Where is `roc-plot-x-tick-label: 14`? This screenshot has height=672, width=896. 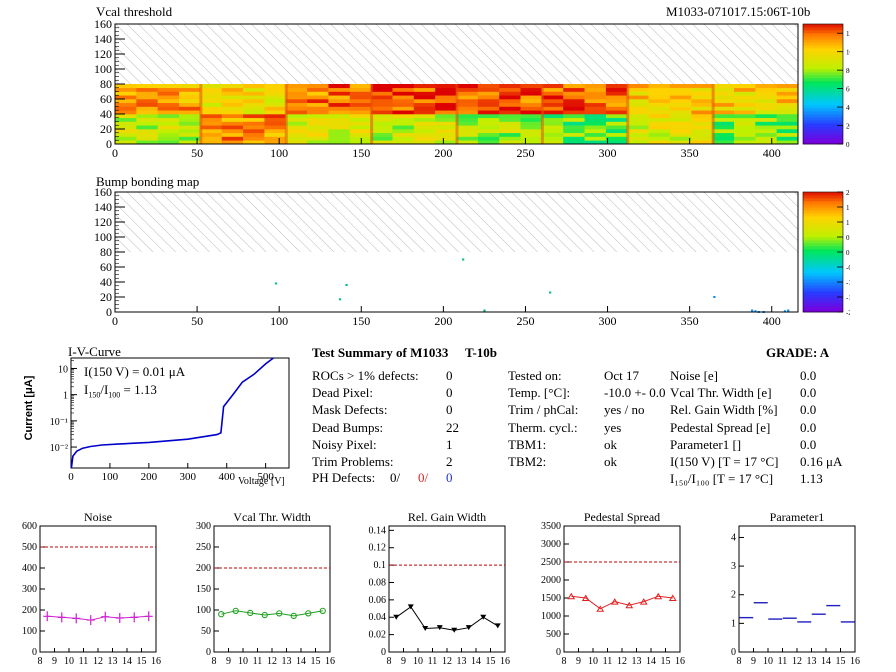
roc-plot-x-tick-label: 14 is located at coordinates (476, 661).